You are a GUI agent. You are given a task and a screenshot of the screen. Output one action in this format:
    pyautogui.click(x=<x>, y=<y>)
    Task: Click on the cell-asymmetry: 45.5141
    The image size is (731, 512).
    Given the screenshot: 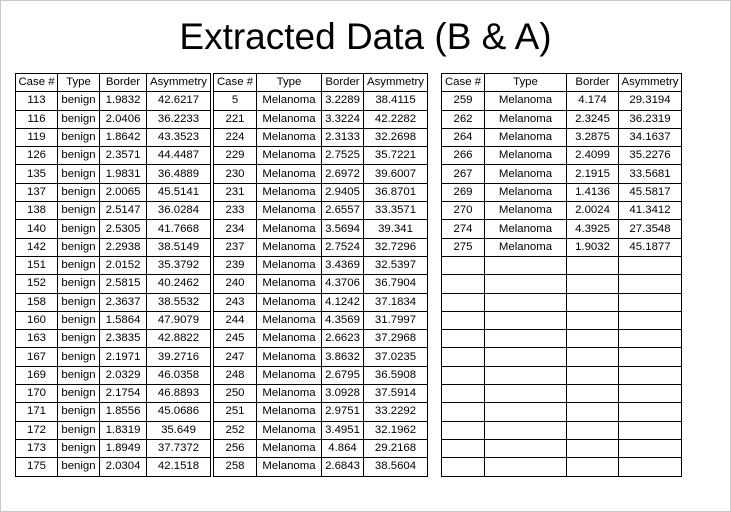 What is the action you would take?
    pyautogui.click(x=178, y=192)
    